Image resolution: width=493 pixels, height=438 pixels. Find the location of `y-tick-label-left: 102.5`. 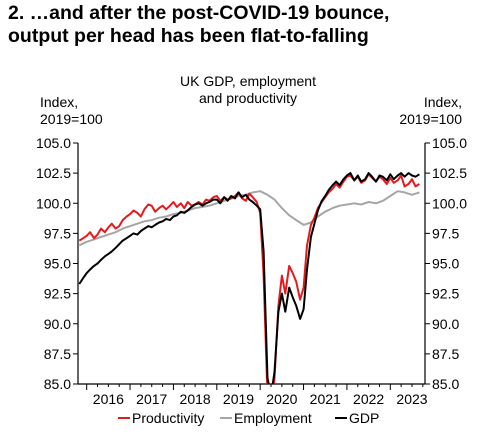

y-tick-label-left: 102.5 is located at coordinates (53, 173).